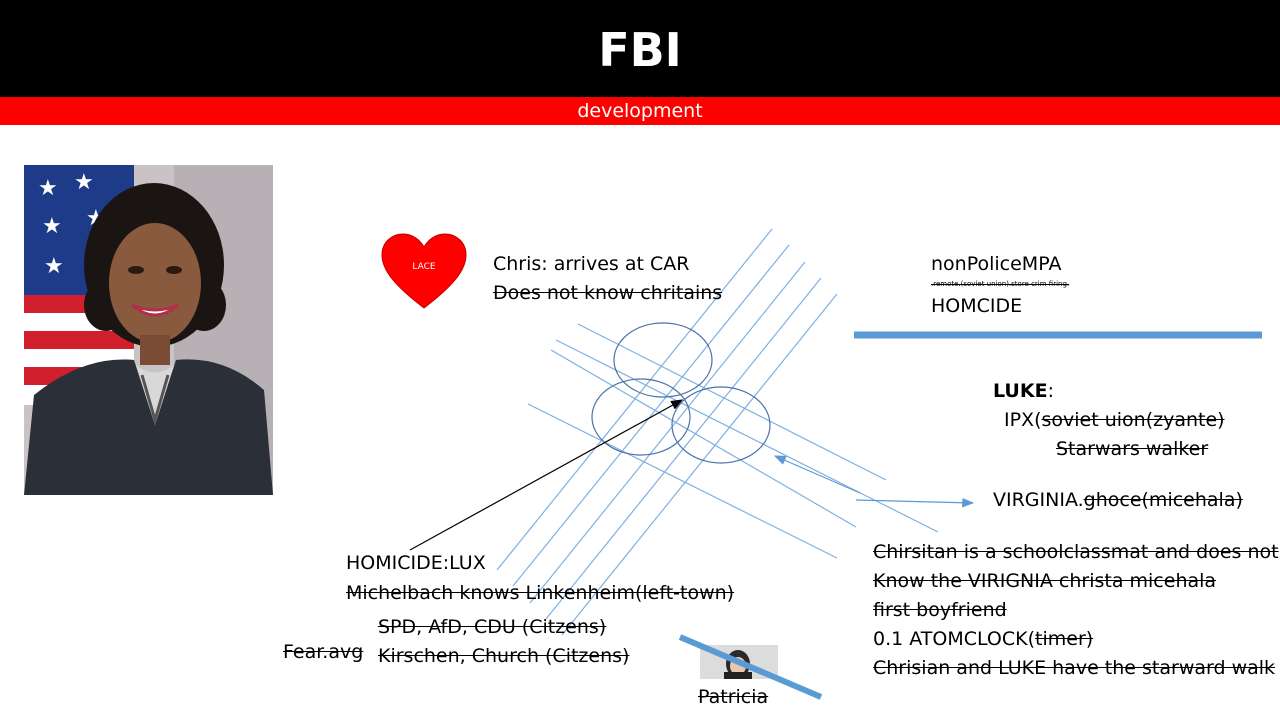 Image resolution: width=1280 pixels, height=720 pixels. Describe the element at coordinates (1023, 420) in the screenshot. I see `ipx-prefix: IPX(` at that location.